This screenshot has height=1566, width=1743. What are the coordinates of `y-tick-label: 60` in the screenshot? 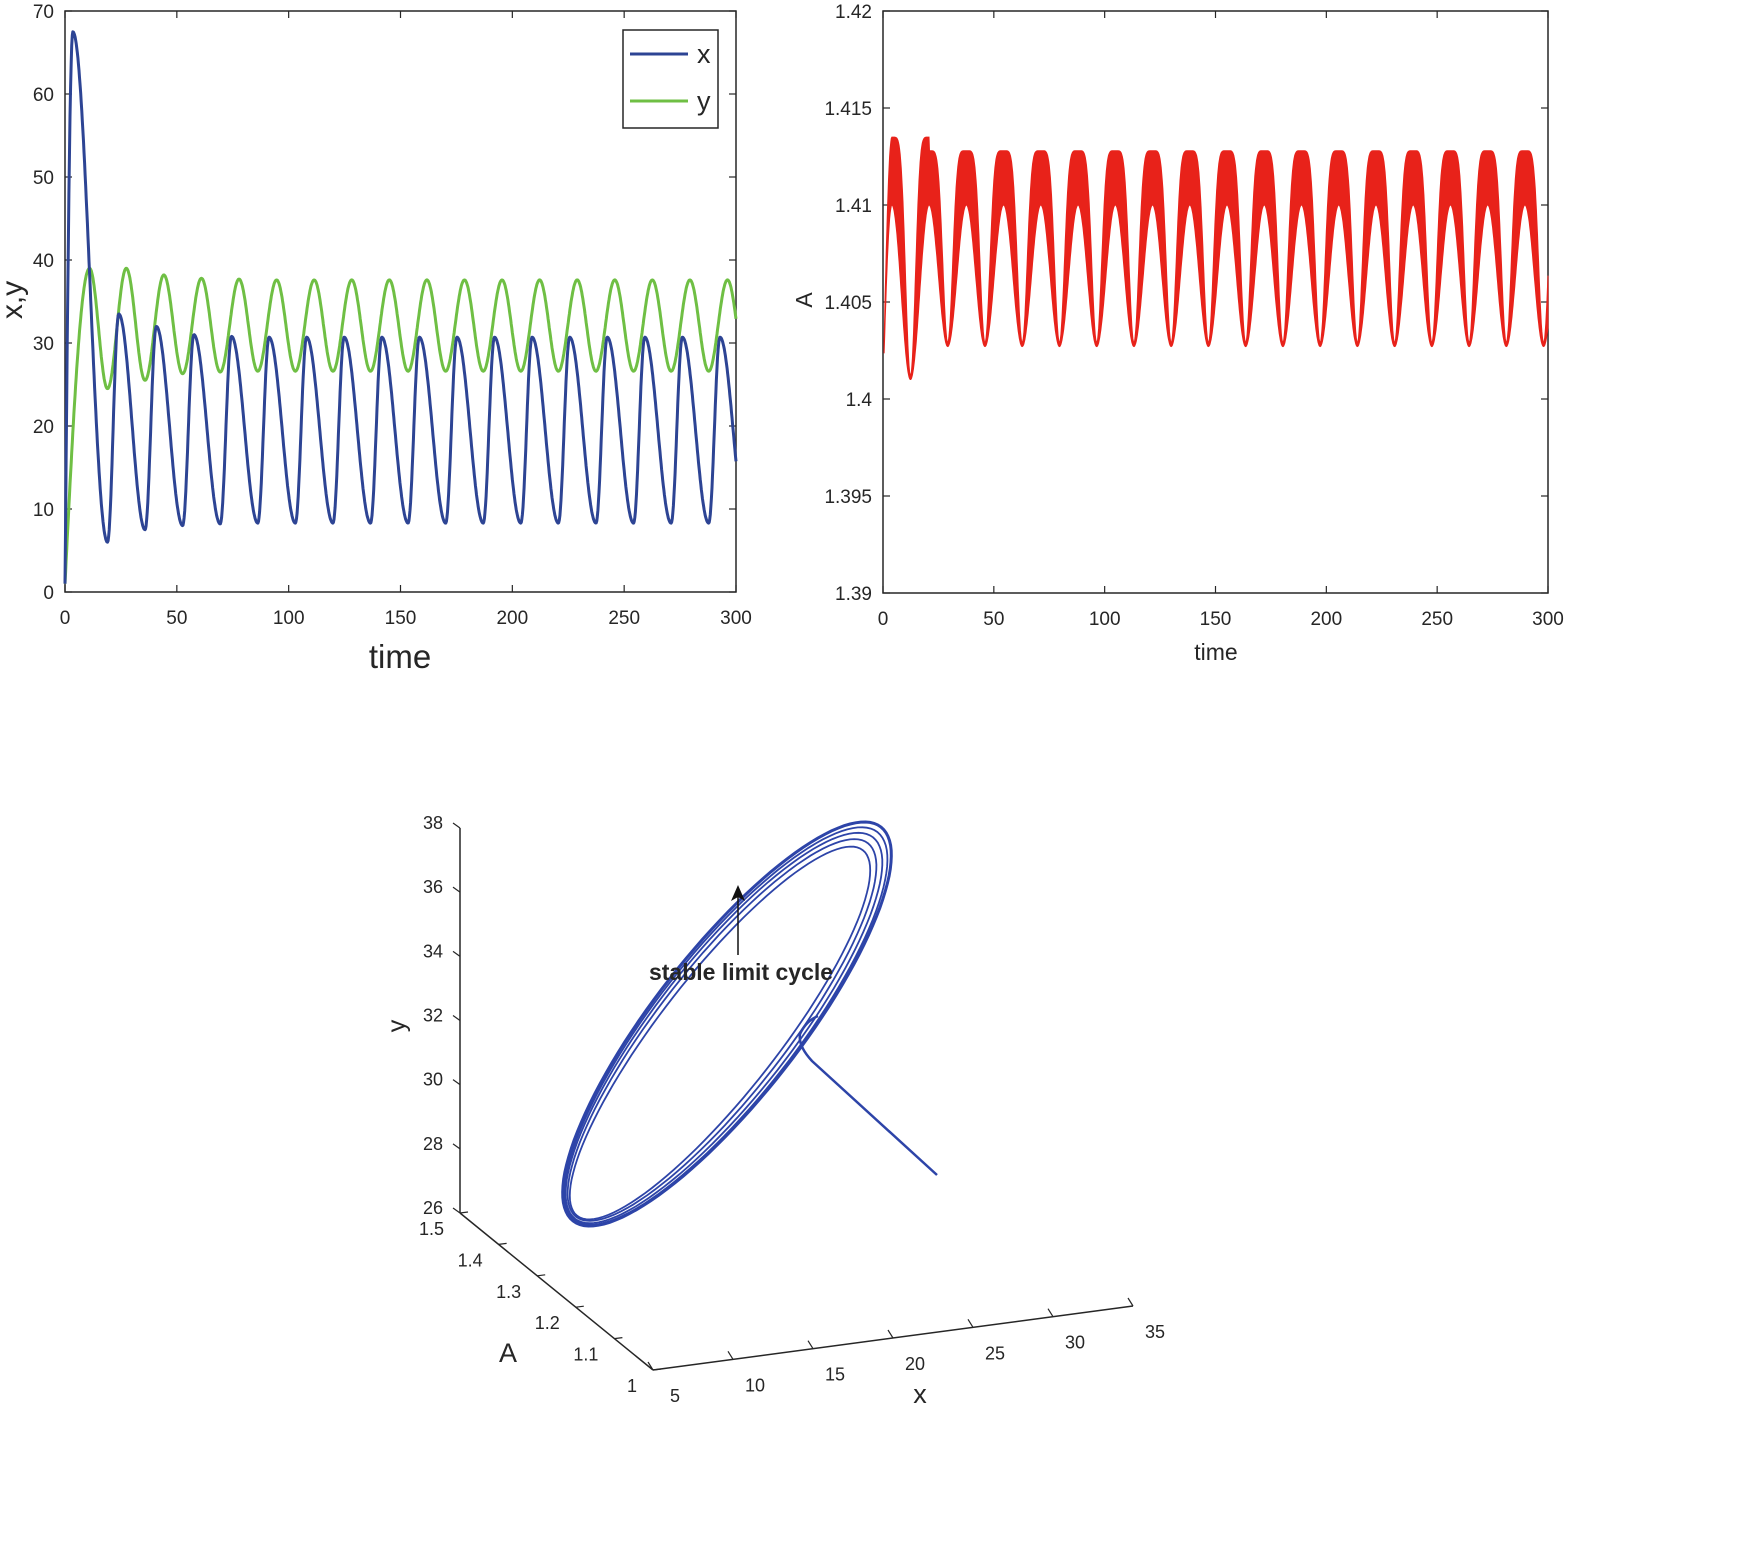 It's located at (43, 95).